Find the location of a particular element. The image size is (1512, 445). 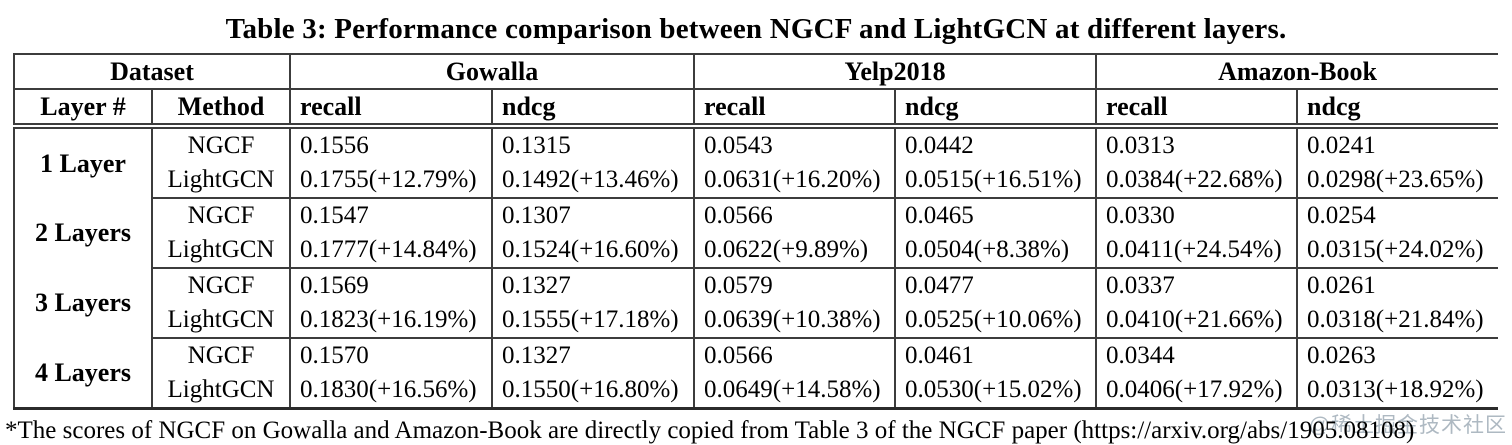

header-recall-yelp2018: recall is located at coordinates (794, 109).